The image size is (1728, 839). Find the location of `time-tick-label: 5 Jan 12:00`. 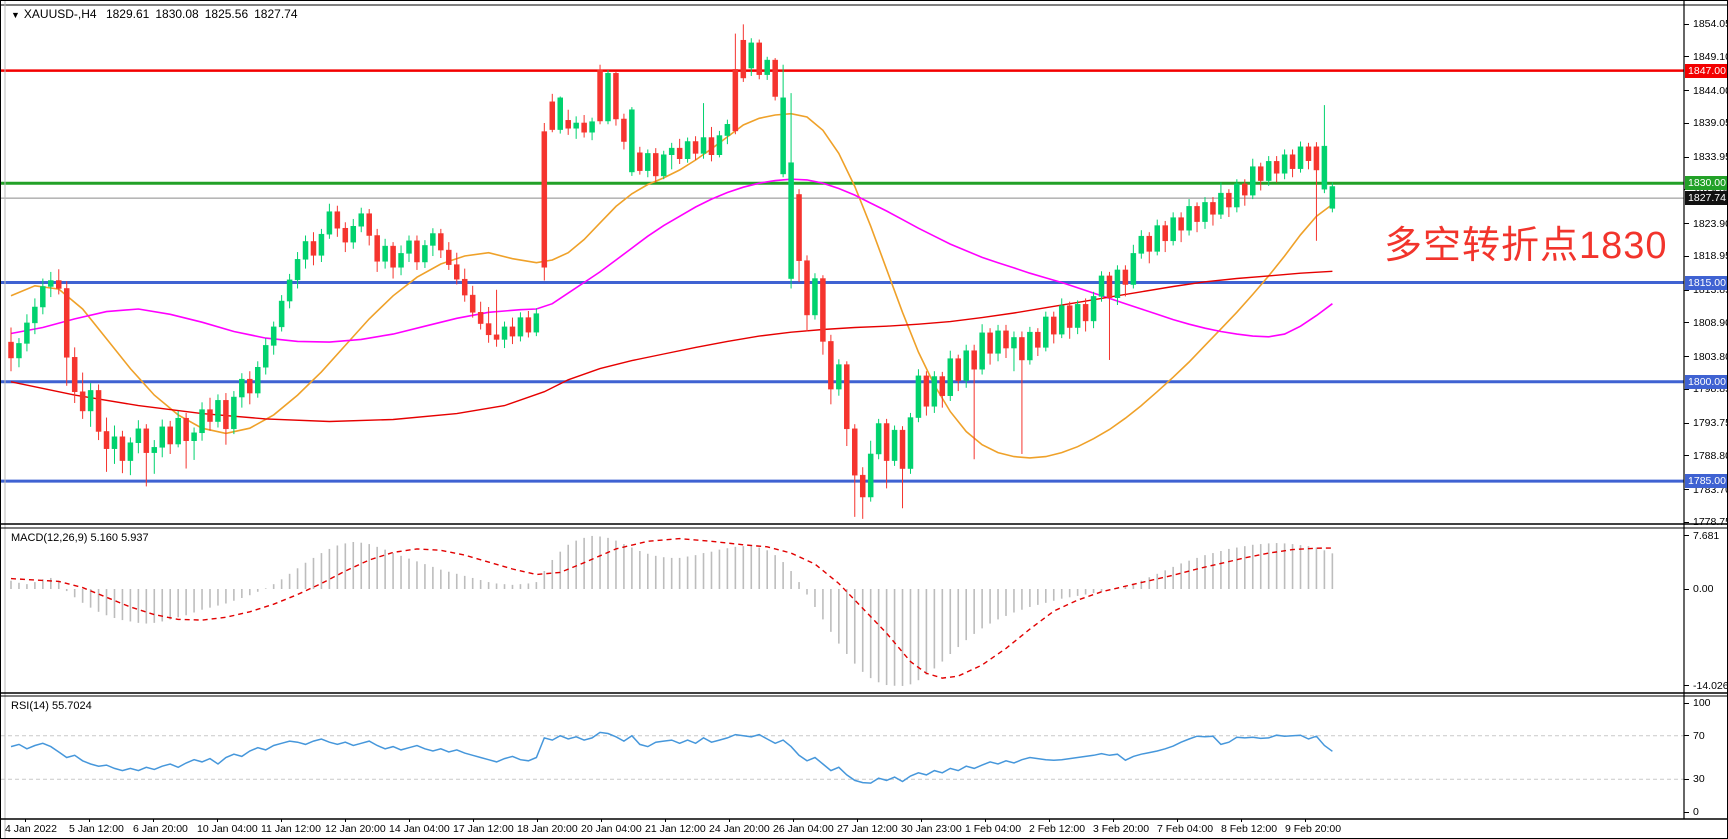

time-tick-label: 5 Jan 12:00 is located at coordinates (96, 829).